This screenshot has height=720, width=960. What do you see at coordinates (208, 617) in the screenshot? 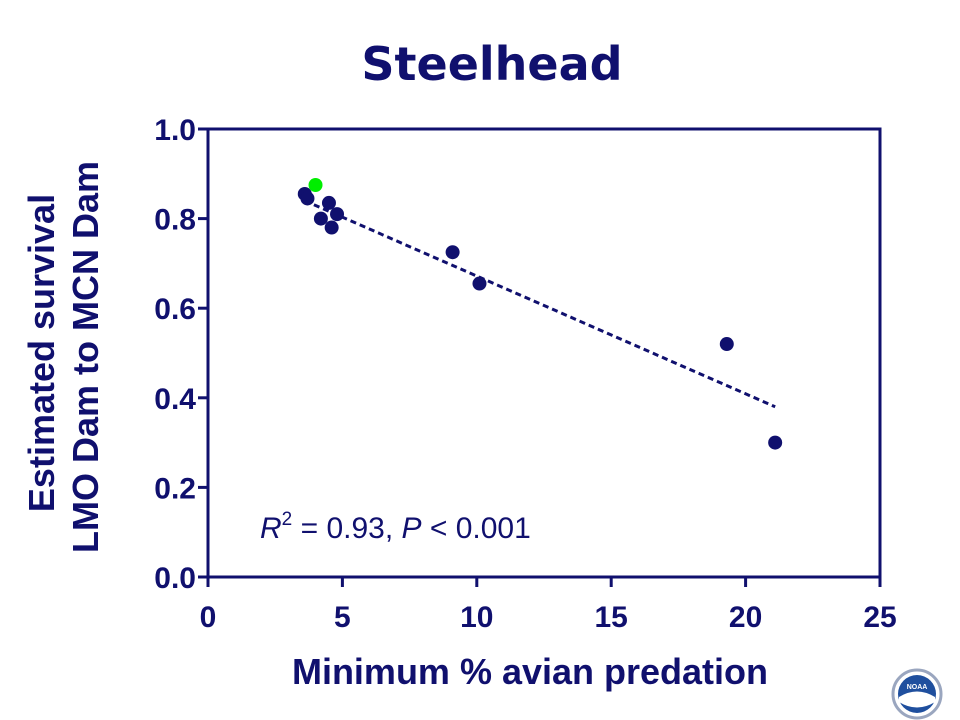
I see `x-tick-label: 0` at bounding box center [208, 617].